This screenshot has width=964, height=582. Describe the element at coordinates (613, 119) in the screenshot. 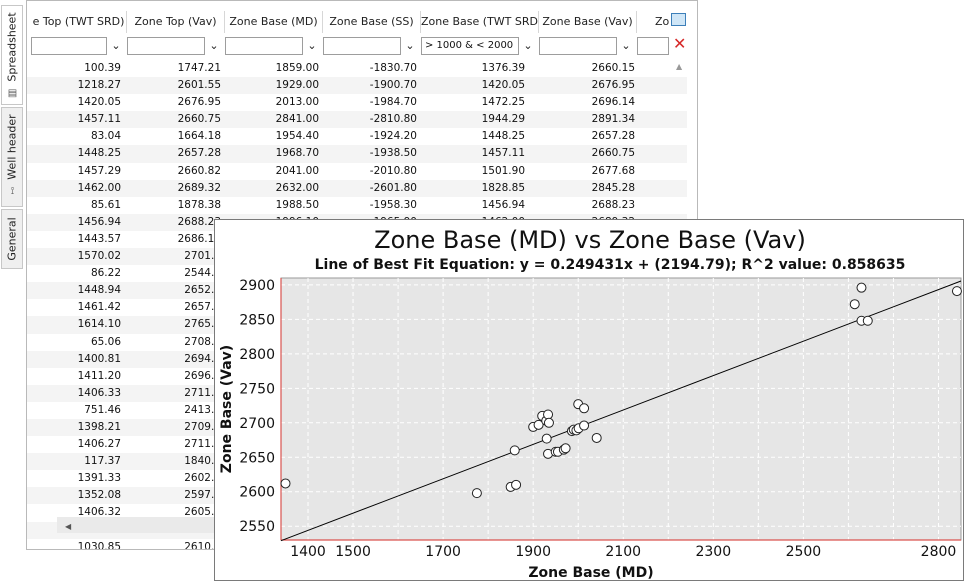

I see `table-cell: 2891.34` at that location.